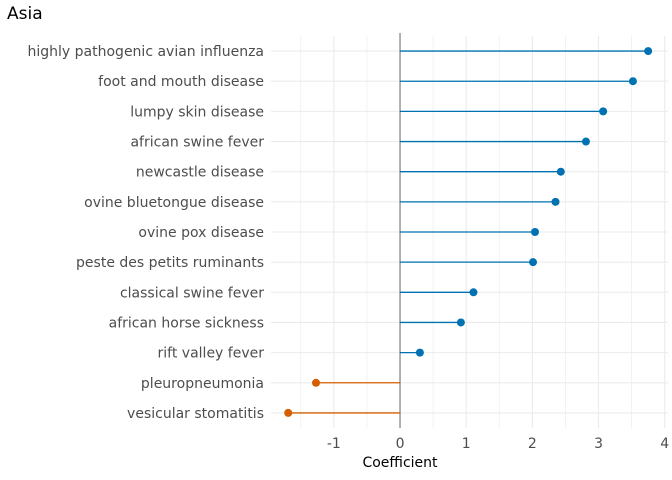  I want to click on category-label: ovine bluetongue disease, so click(174, 203).